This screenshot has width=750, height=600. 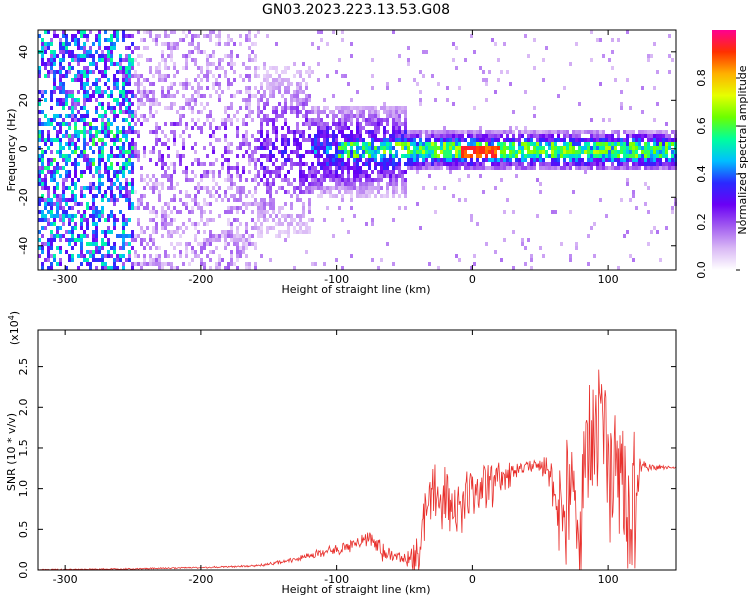 What do you see at coordinates (23, 530) in the screenshot?
I see `snr-y-tick-label: 0.5` at bounding box center [23, 530].